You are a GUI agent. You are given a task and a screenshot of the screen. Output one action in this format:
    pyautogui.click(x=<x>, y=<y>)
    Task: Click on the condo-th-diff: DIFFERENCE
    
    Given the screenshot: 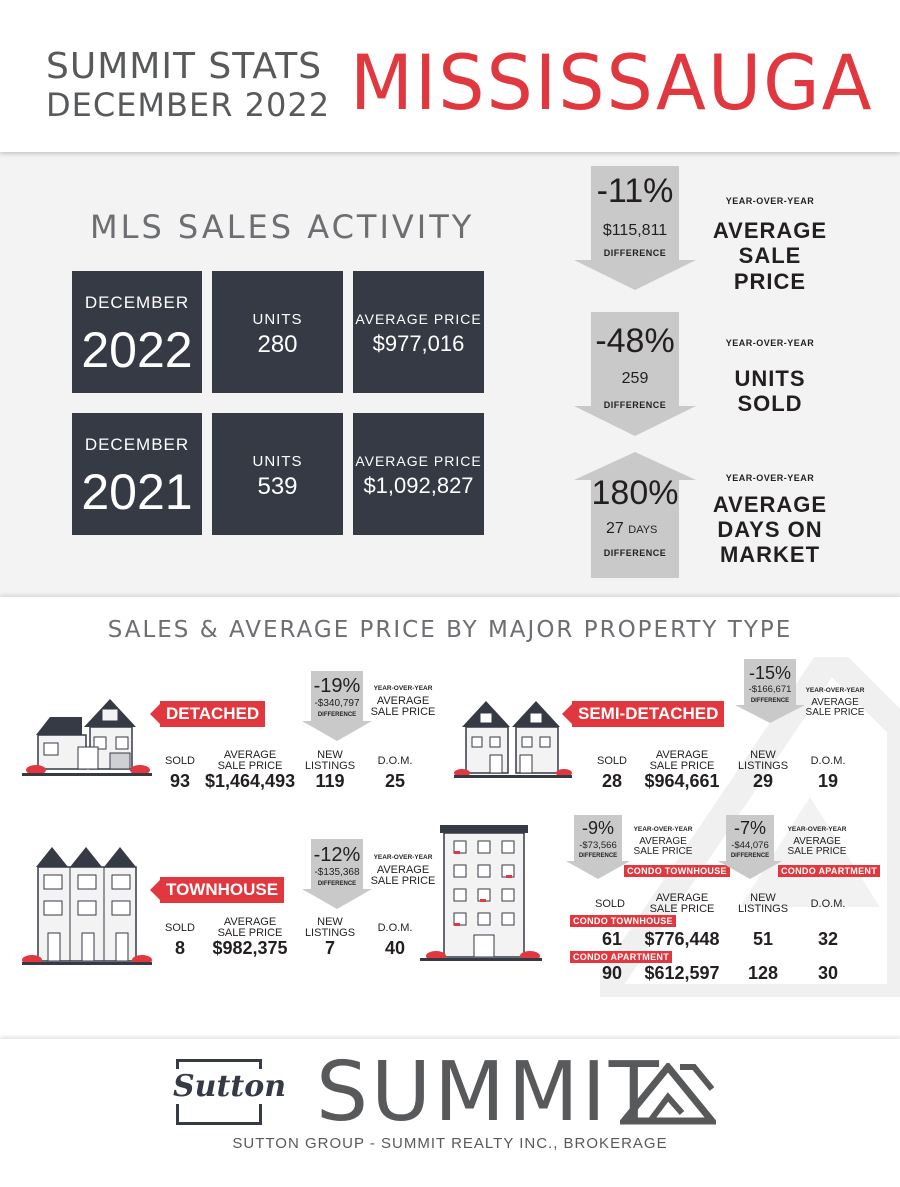 What is the action you would take?
    pyautogui.click(x=598, y=856)
    